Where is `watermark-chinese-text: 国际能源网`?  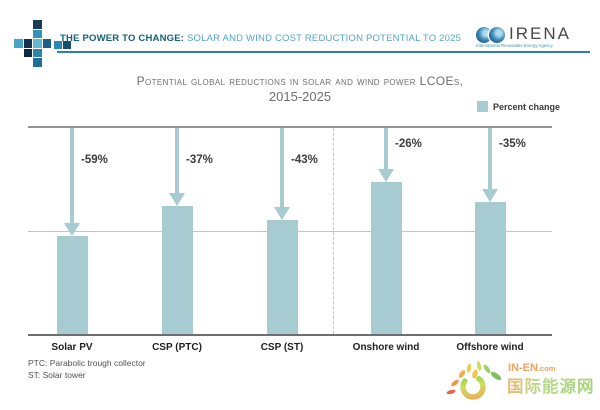
watermark-chinese-text: 国际能源网 is located at coordinates (551, 385).